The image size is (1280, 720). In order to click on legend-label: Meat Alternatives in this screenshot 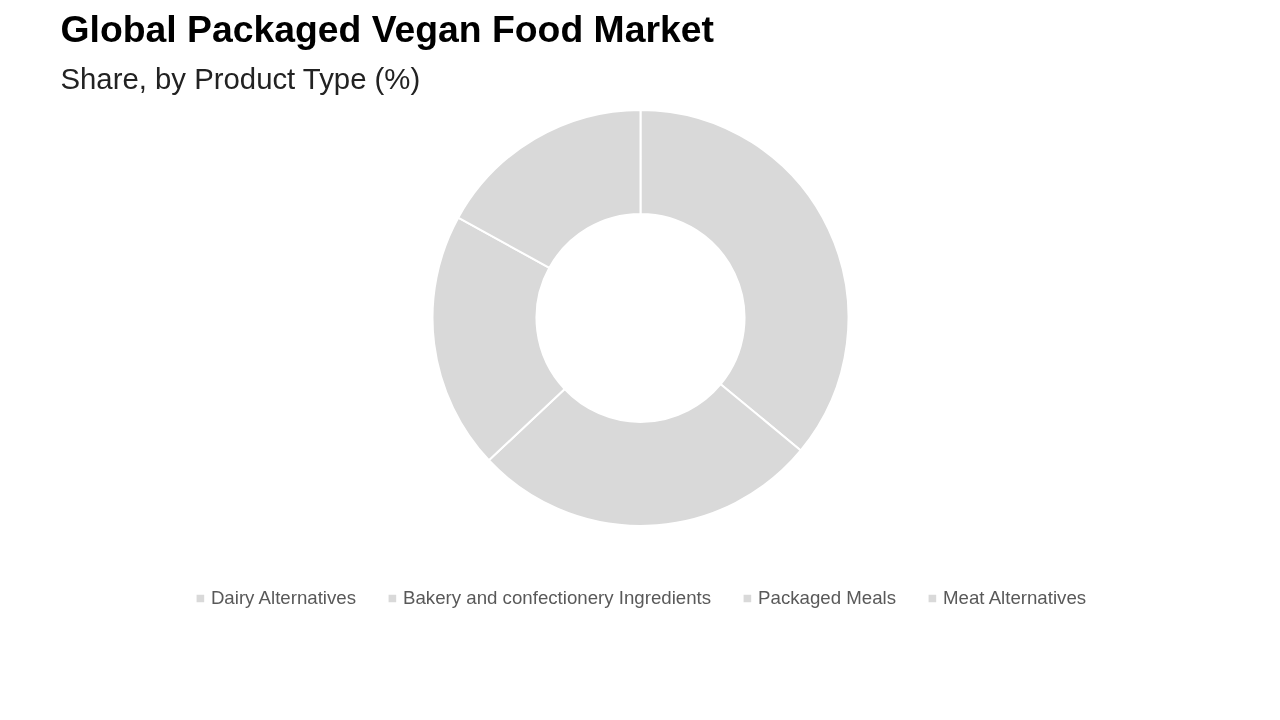, I will do `click(1015, 598)`.